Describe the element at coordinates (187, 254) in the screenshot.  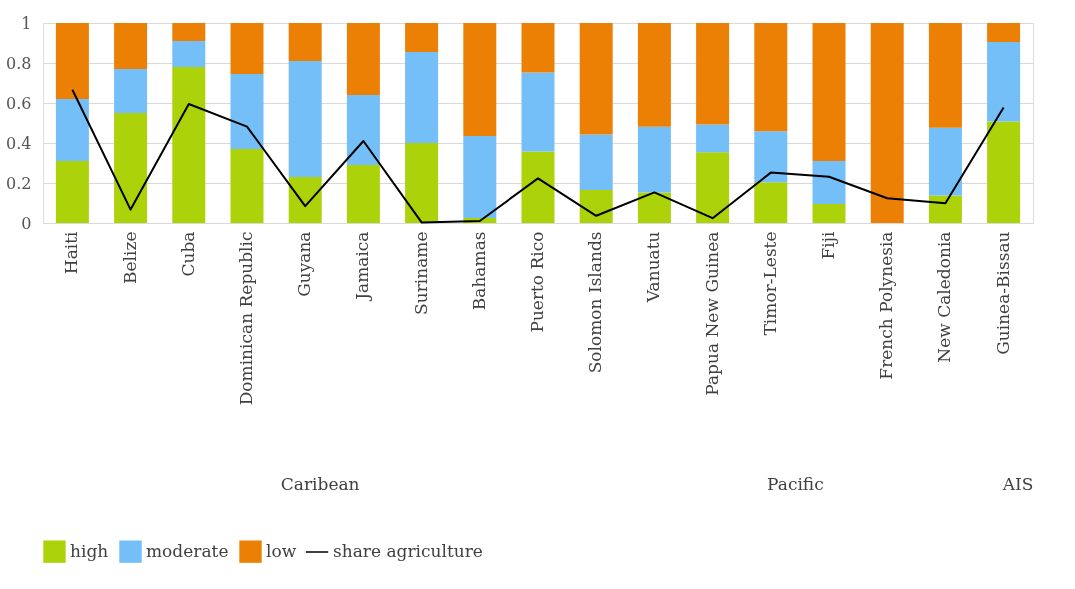
I see `x-tick-label: Cuba` at that location.